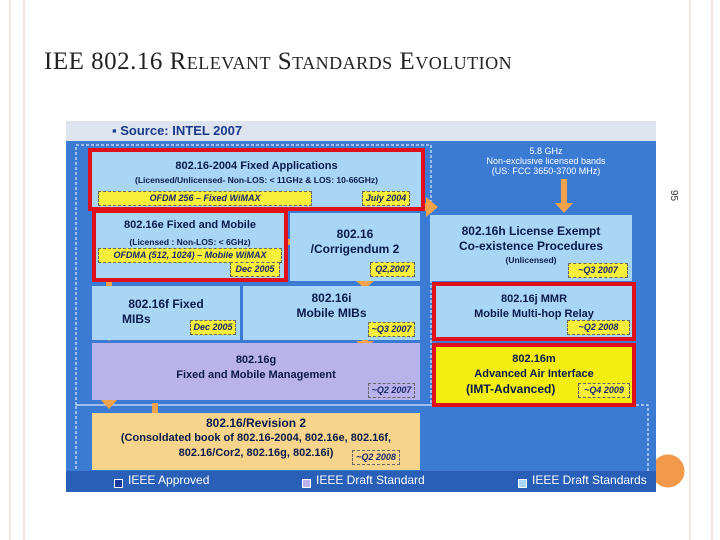 The image size is (720, 540). I want to click on box-line: 802.16e Fixed and Mobile, so click(190, 225).